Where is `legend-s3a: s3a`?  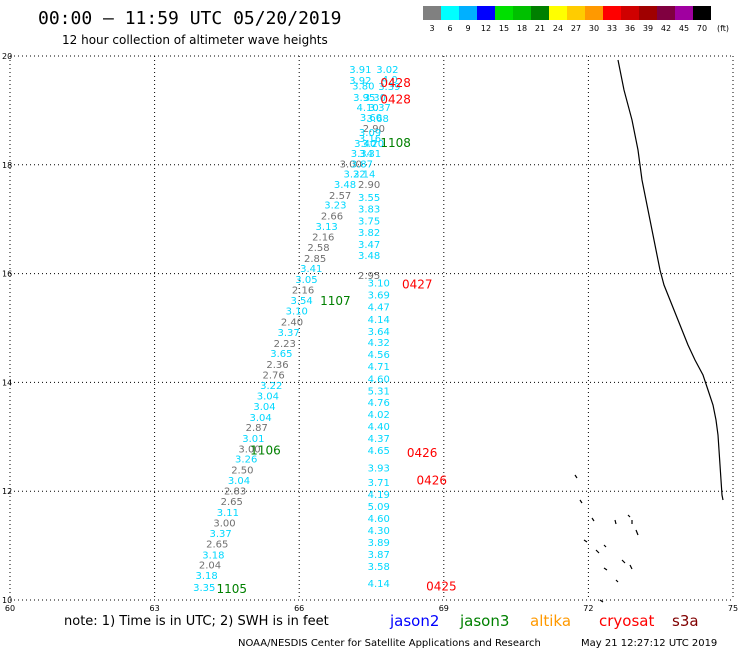
legend-s3a: s3a is located at coordinates (685, 621).